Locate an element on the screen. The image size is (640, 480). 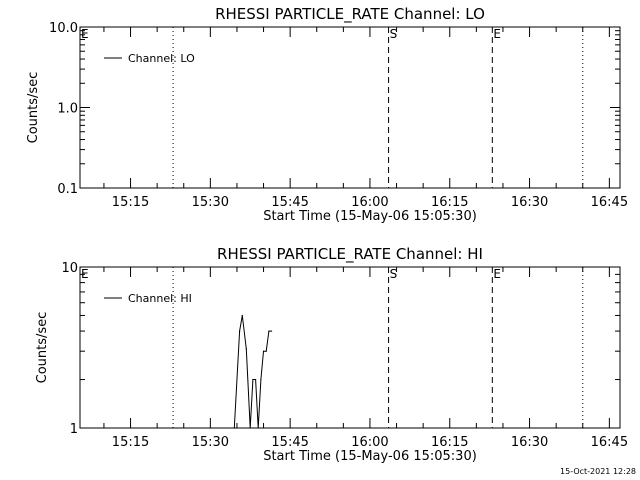
y-tick-label: 1.0 is located at coordinates (67, 109).